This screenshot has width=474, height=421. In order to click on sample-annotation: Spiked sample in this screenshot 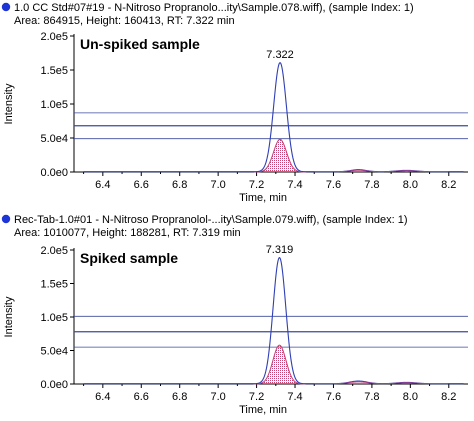, I will do `click(129, 258)`.